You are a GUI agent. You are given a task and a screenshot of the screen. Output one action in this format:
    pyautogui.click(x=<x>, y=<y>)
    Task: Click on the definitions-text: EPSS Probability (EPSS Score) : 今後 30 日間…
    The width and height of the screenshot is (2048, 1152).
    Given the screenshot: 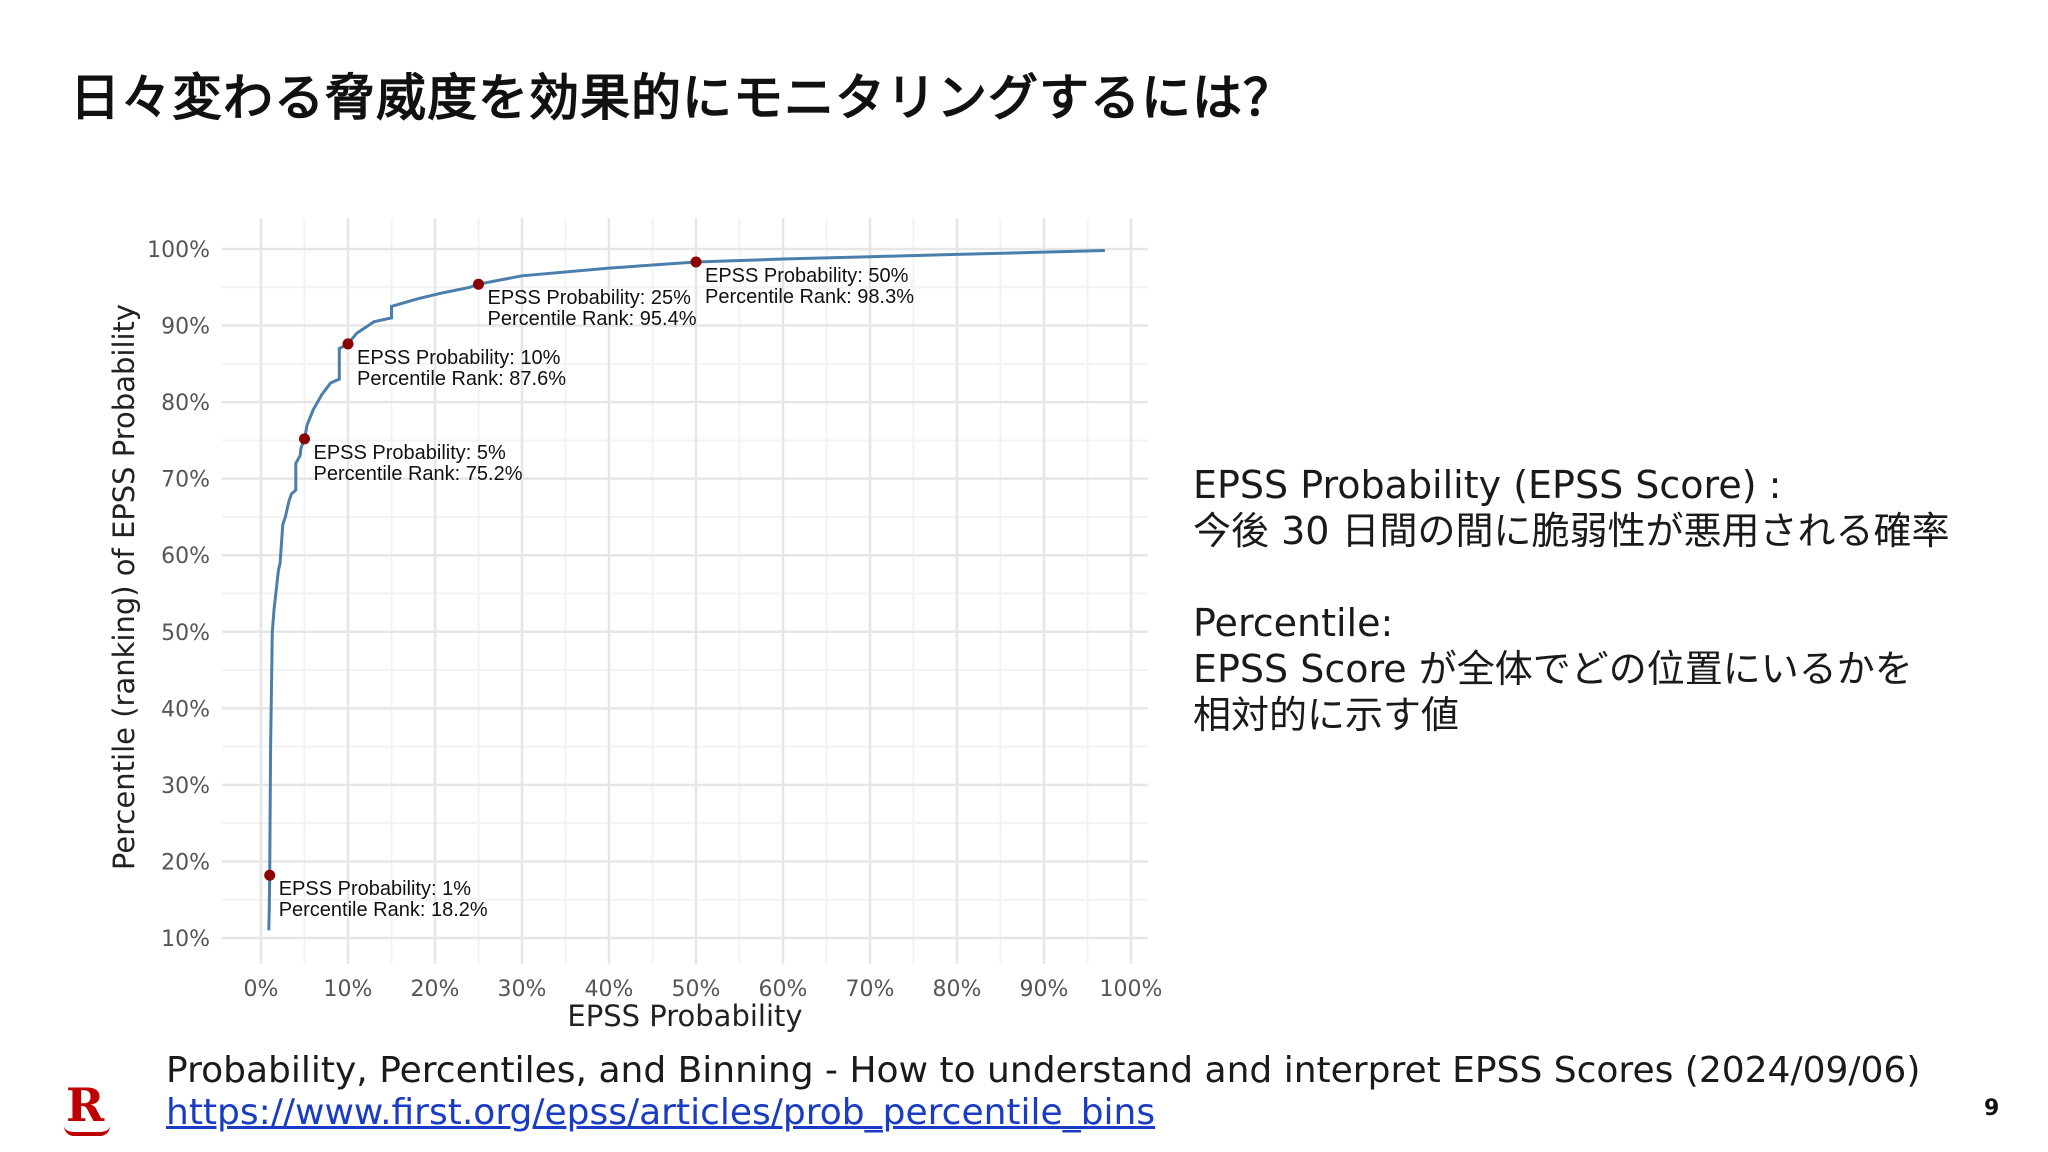 What is the action you would take?
    pyautogui.click(x=1603, y=600)
    